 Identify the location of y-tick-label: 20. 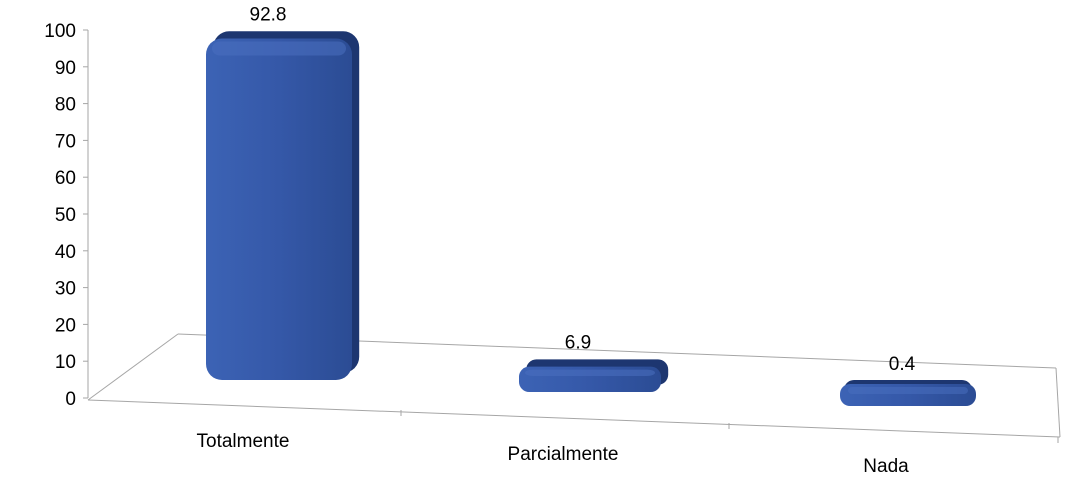
(65, 325).